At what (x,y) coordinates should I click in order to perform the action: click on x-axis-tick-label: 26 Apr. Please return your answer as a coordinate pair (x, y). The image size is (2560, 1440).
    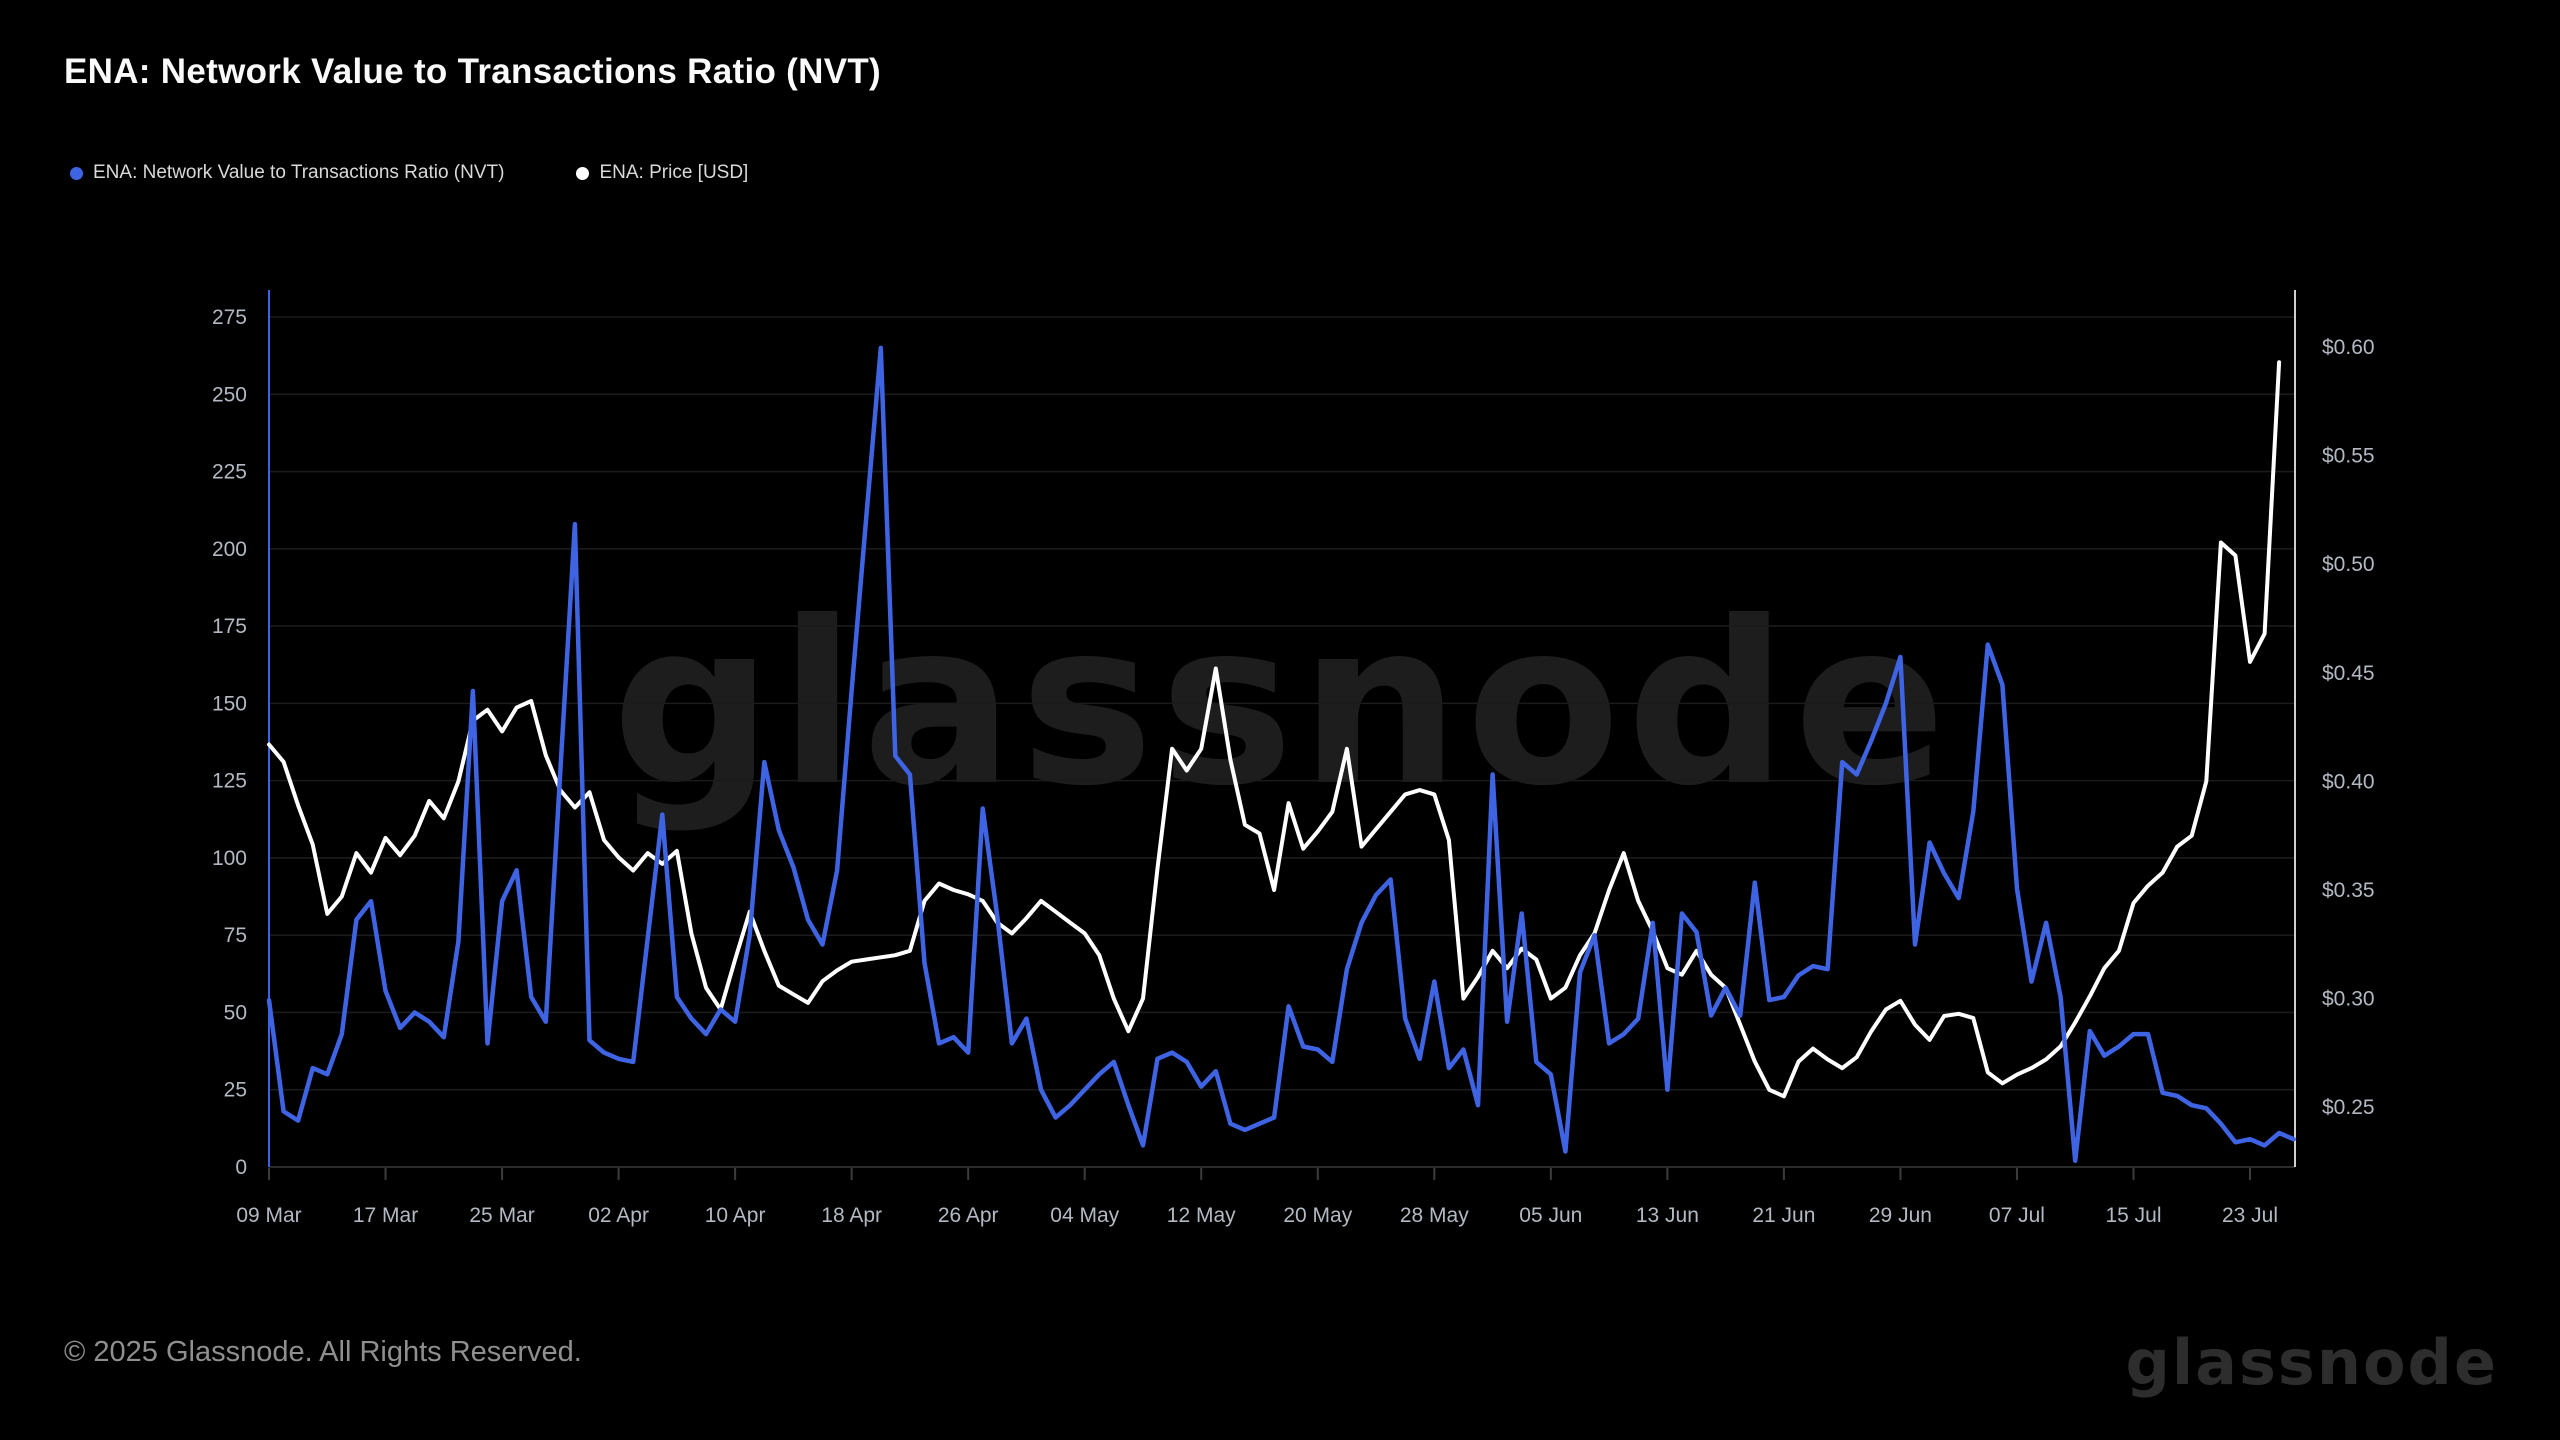
    Looking at the image, I should click on (968, 1215).